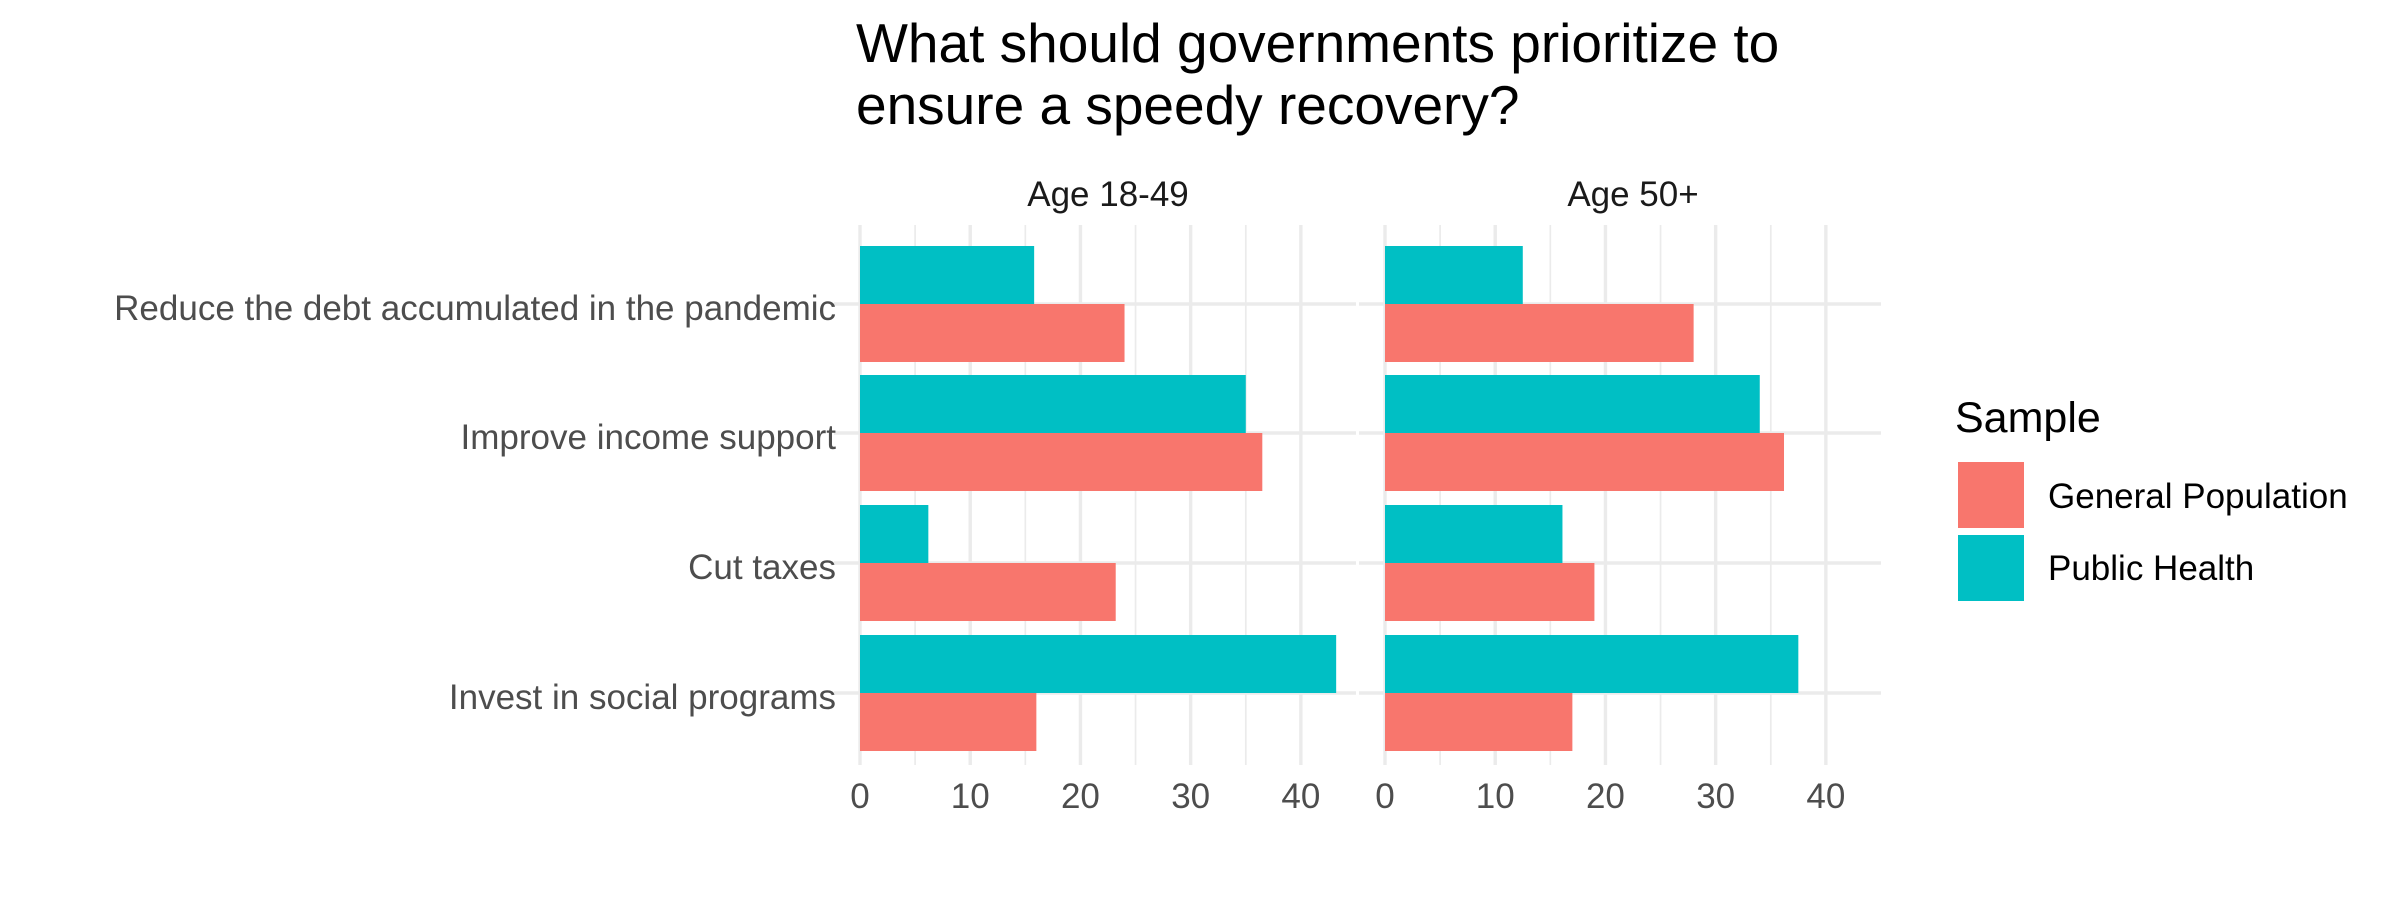  I want to click on bar-age-50-public-health-invest-in-social-programs, so click(1592, 664).